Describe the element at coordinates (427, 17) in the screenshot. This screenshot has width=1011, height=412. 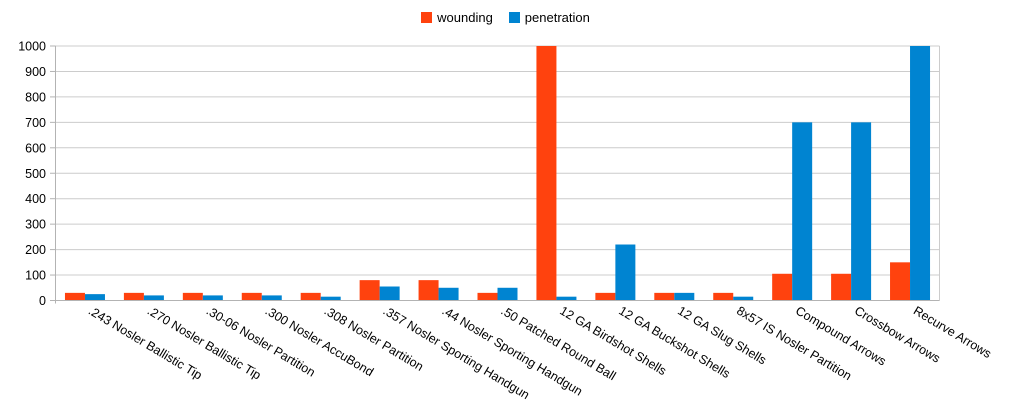
I see `legend-swatch-wounding` at that location.